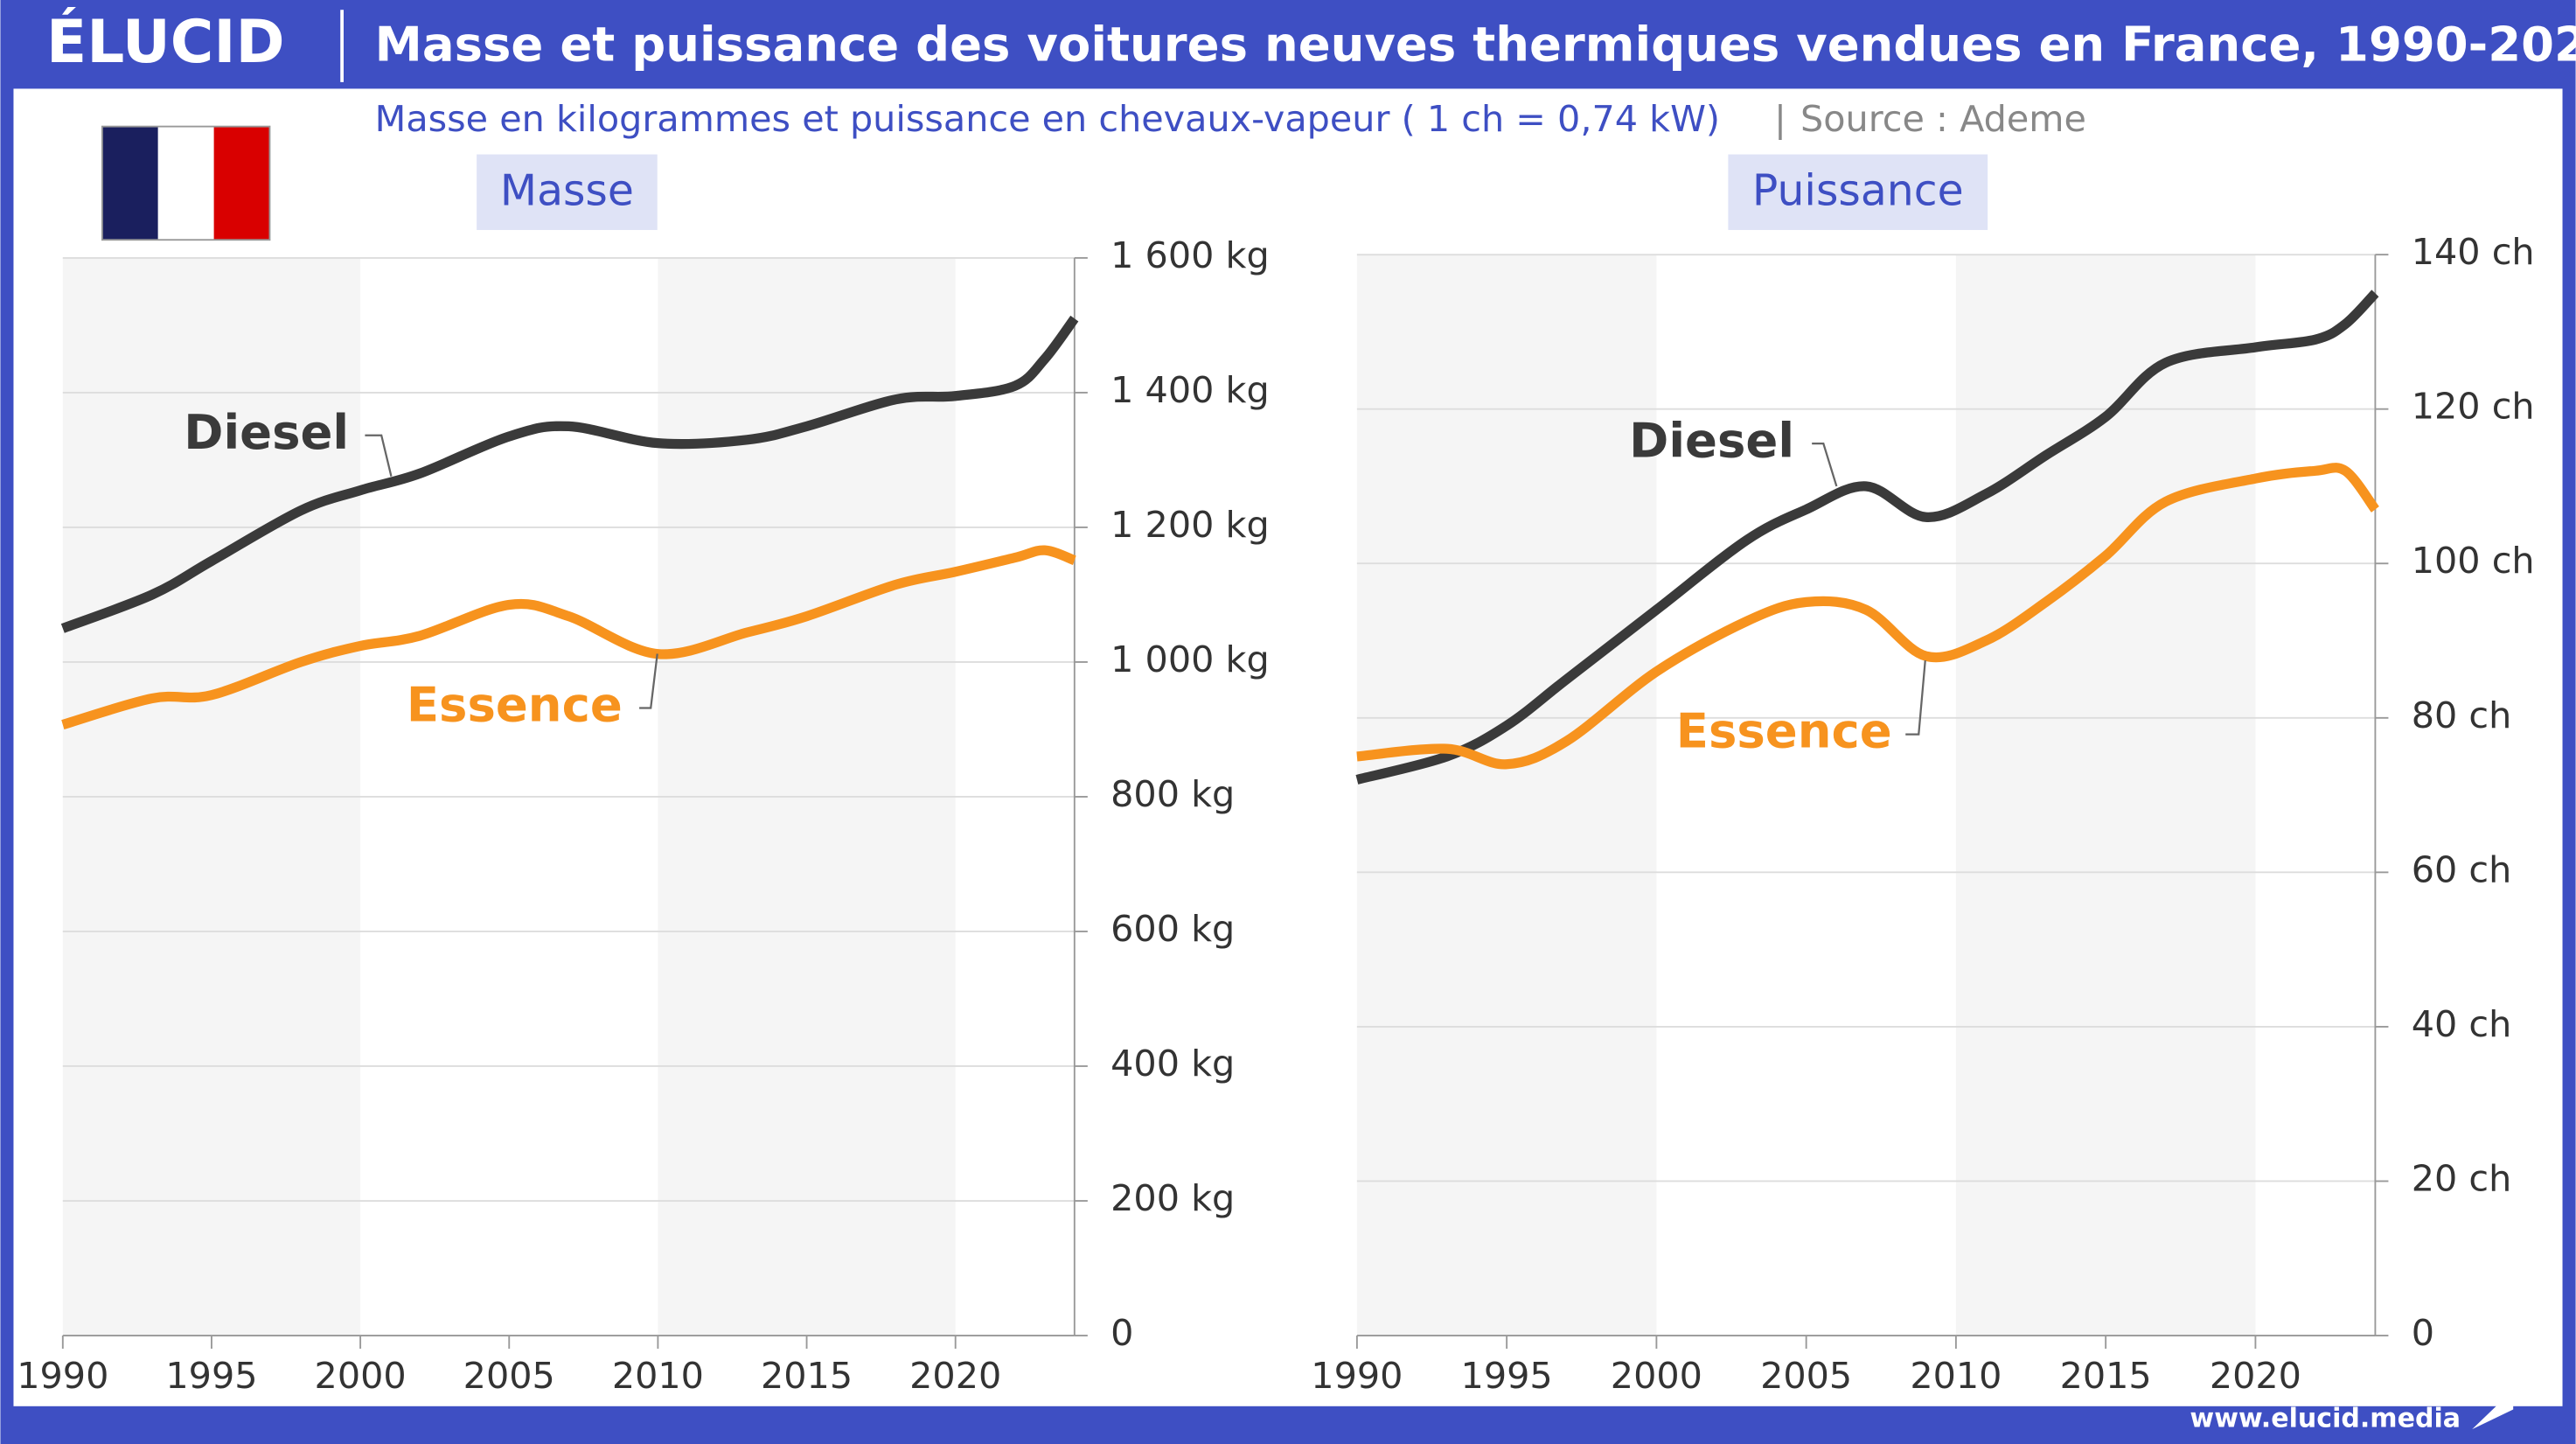  What do you see at coordinates (2462, 1178) in the screenshot?
I see `y-tick-label: 20 ch` at bounding box center [2462, 1178].